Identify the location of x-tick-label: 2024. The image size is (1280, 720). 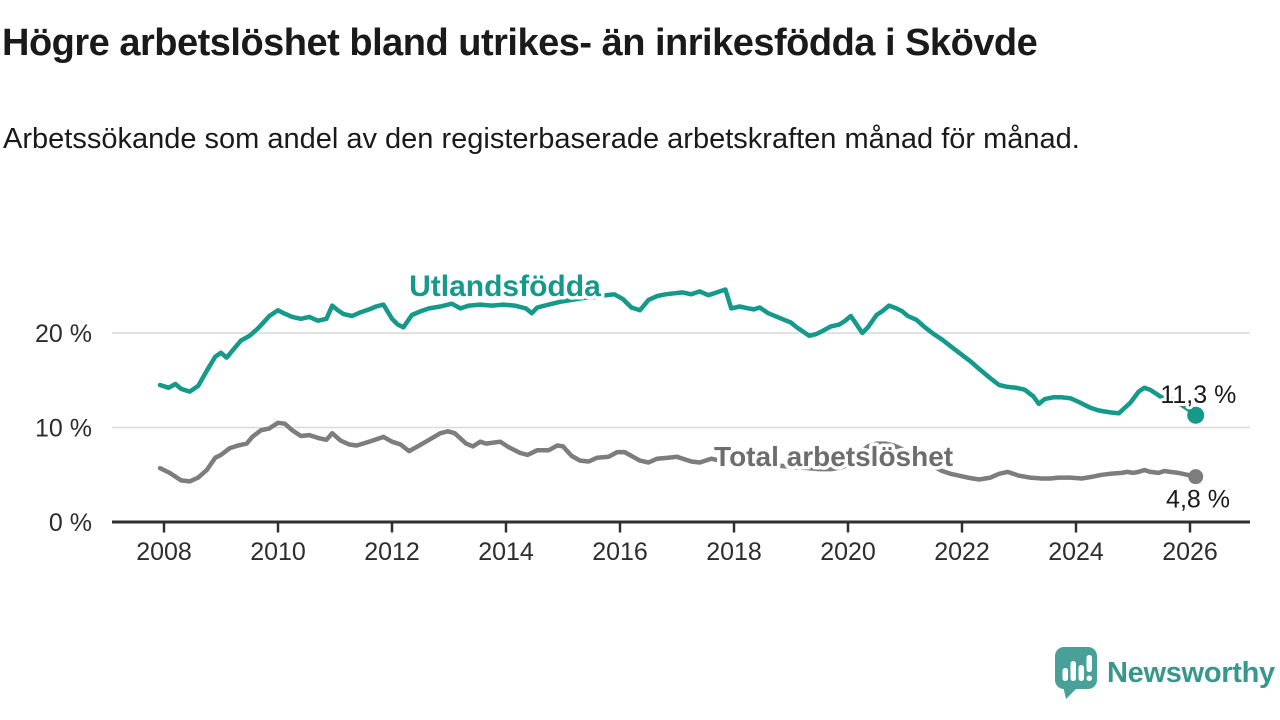
(1076, 552).